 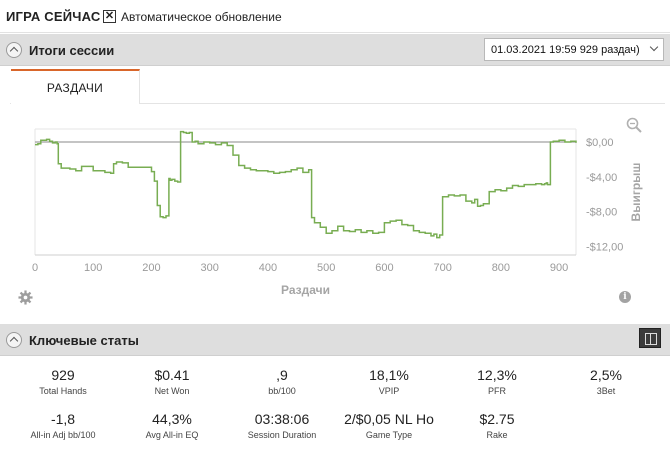 I want to click on tab-bar: РАЗДАЧИ, so click(x=337, y=86).